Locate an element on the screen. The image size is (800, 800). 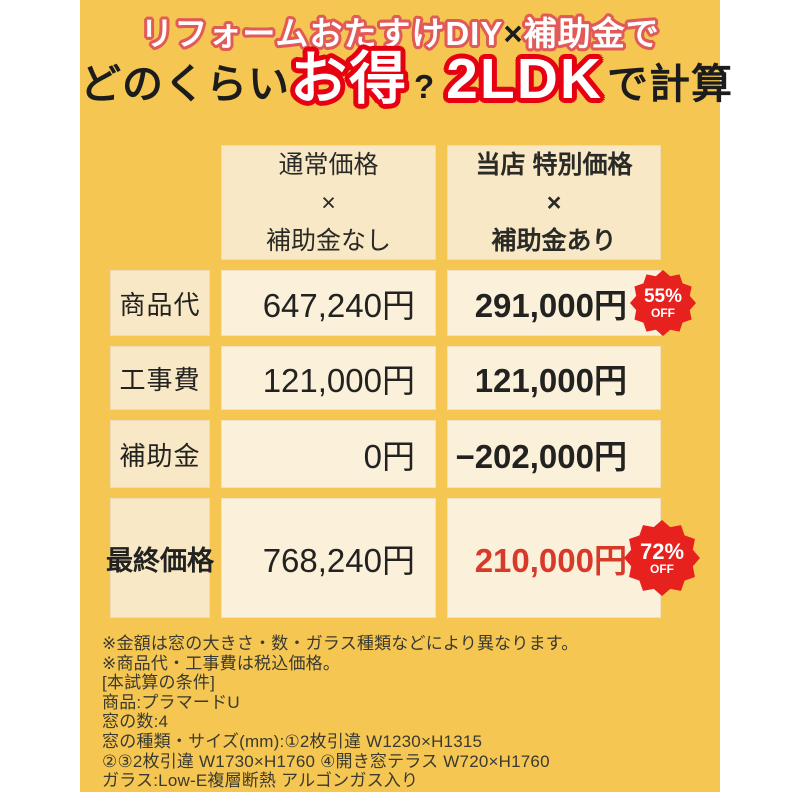
title2-emphasis-2ldk: 2LDK is located at coordinates (525, 79).